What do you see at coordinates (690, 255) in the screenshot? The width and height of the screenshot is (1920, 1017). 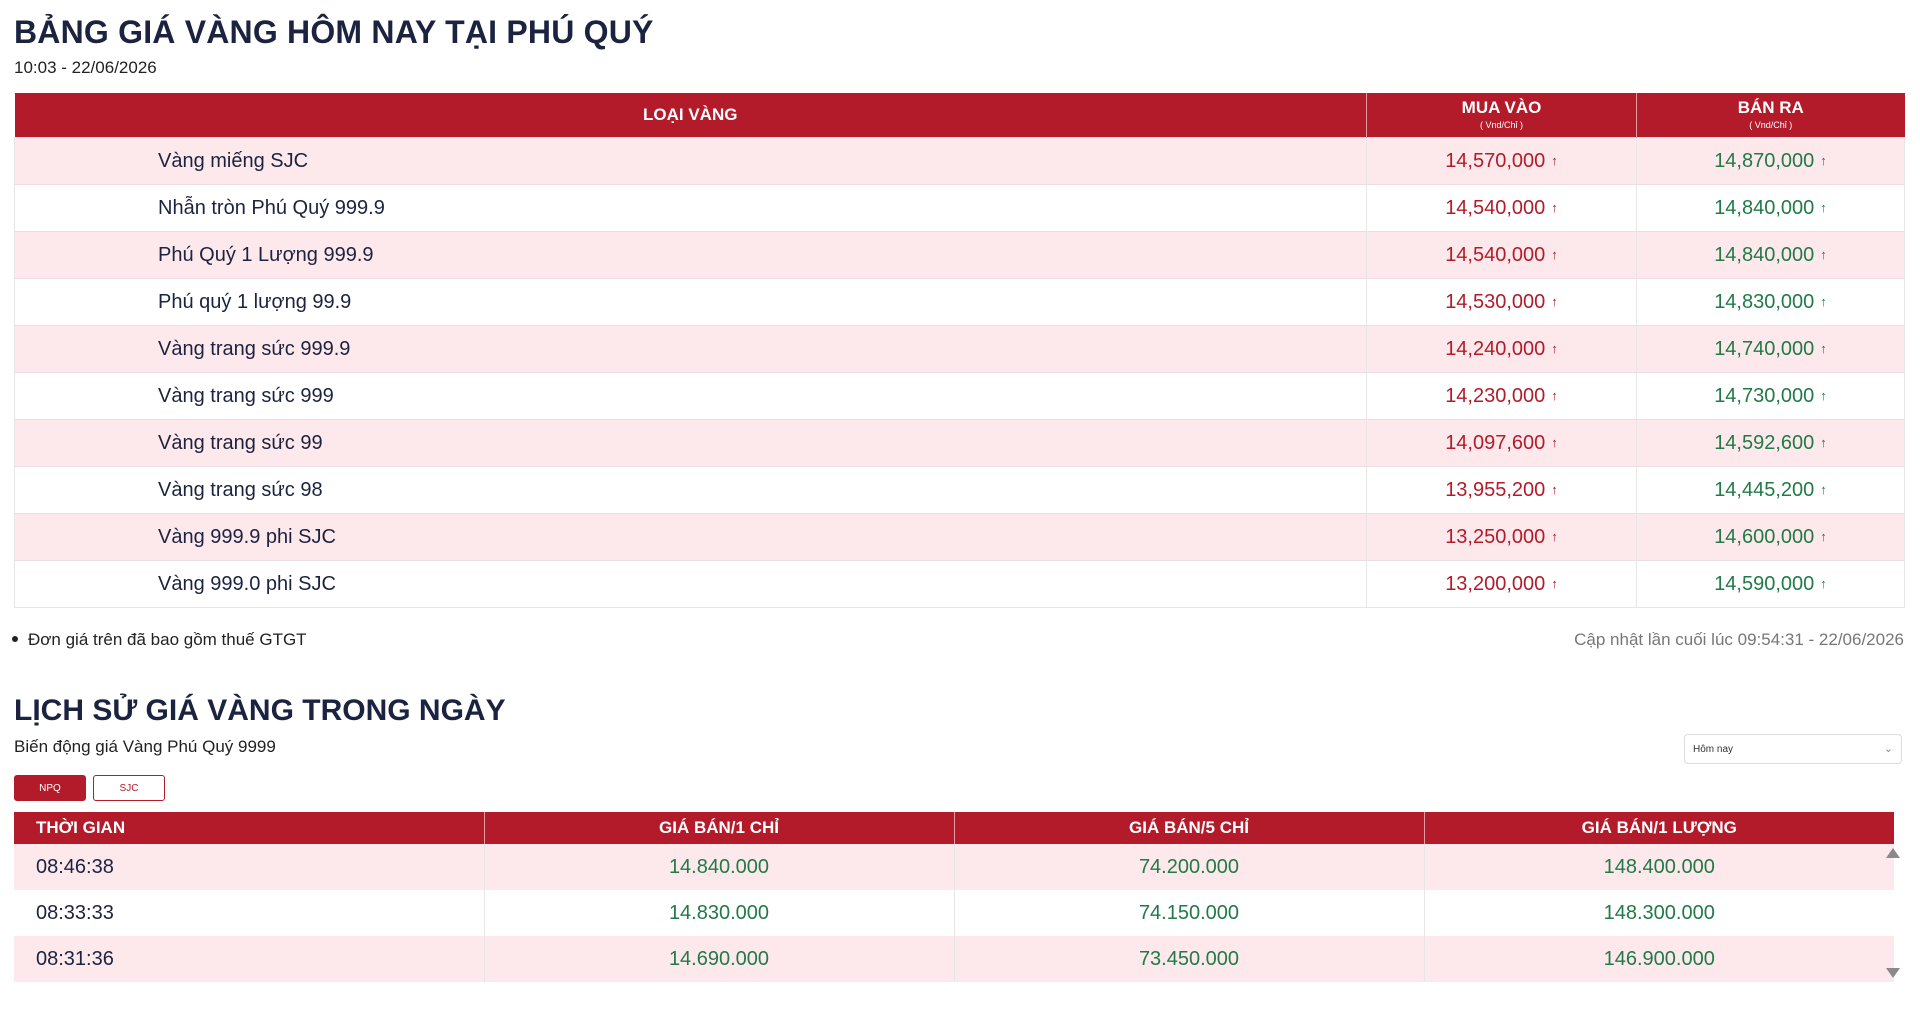 I see `gold-type-name: Phú Quý 1 Lượng 999.9` at bounding box center [690, 255].